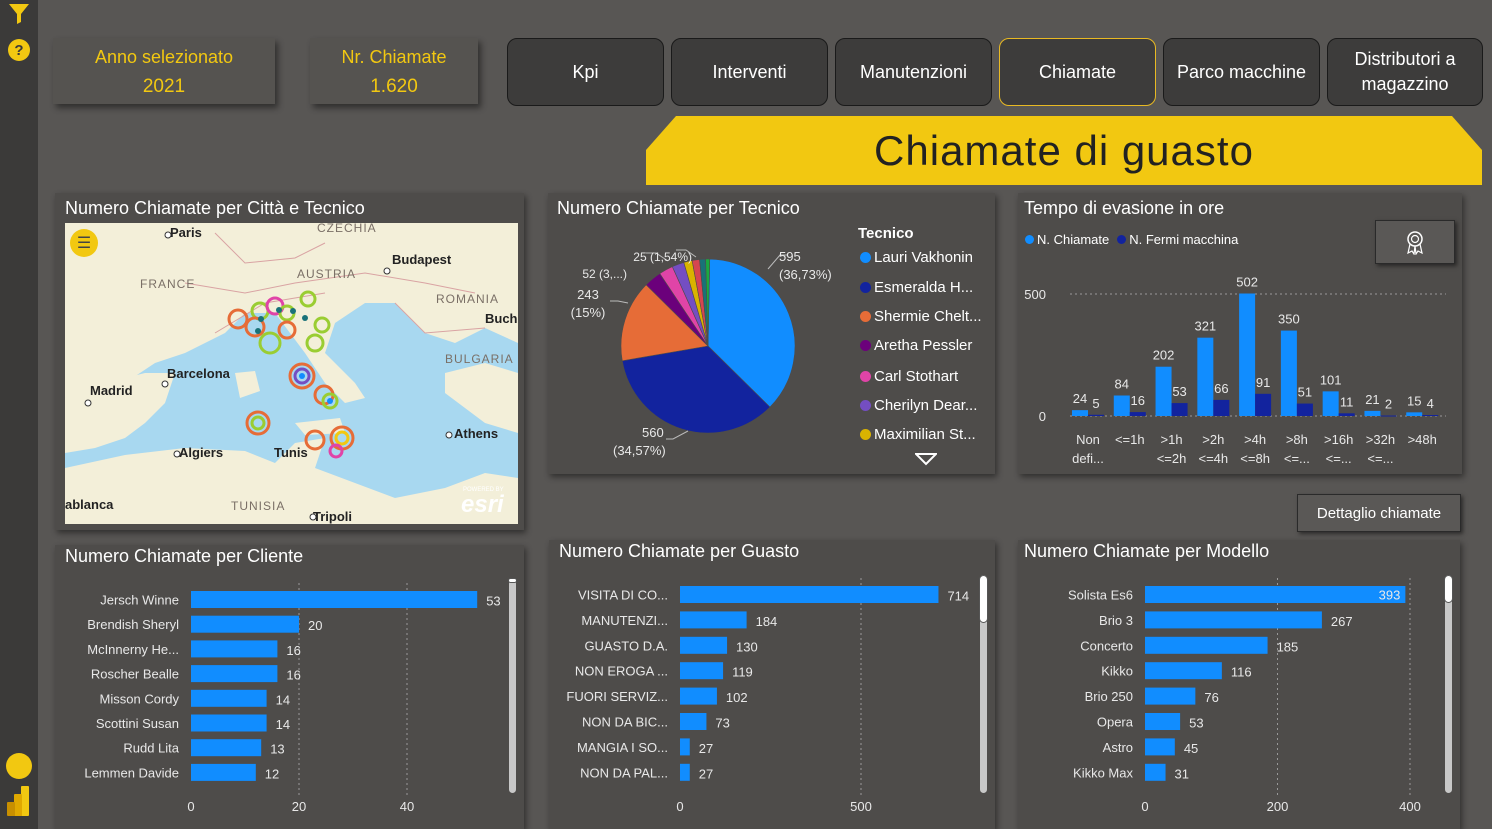 The height and width of the screenshot is (829, 1492). Describe the element at coordinates (1288, 646) in the screenshot. I see `data-label: 185` at that location.